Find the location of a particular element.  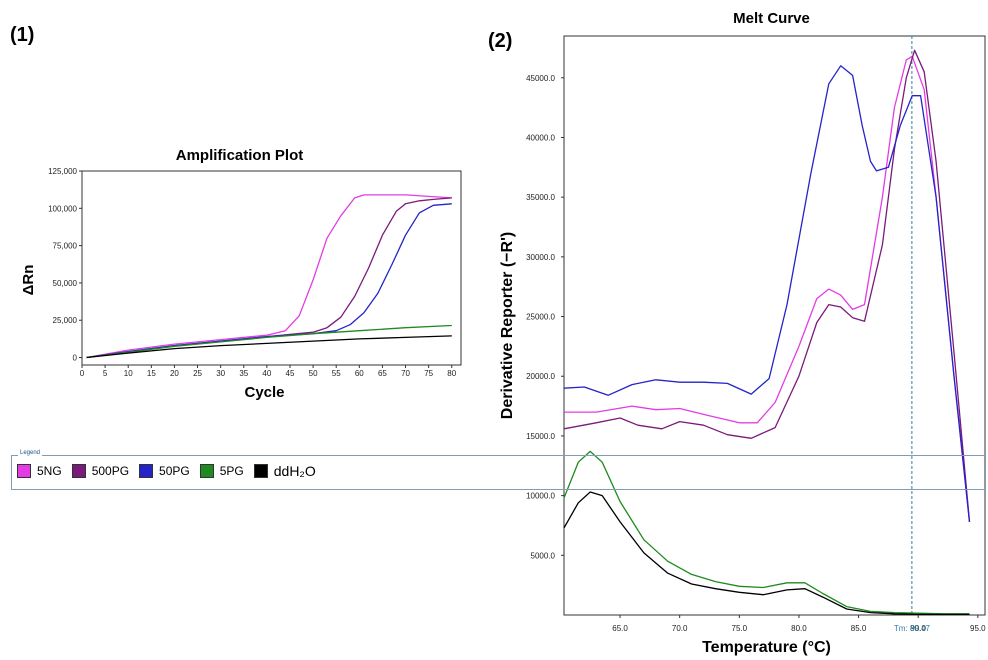

amp-y-tick-label: 125,000 is located at coordinates (62, 171).